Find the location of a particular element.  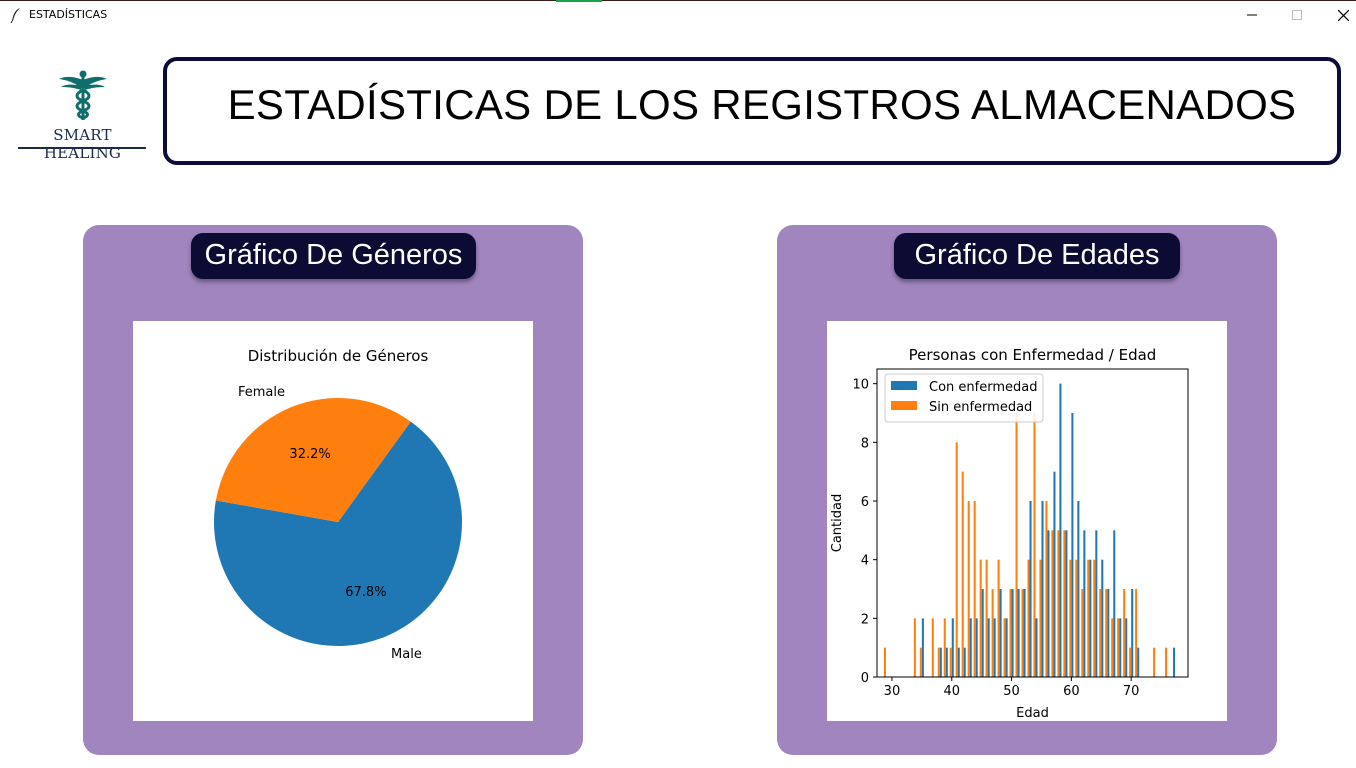

y-tick-label: 4 is located at coordinates (865, 561).